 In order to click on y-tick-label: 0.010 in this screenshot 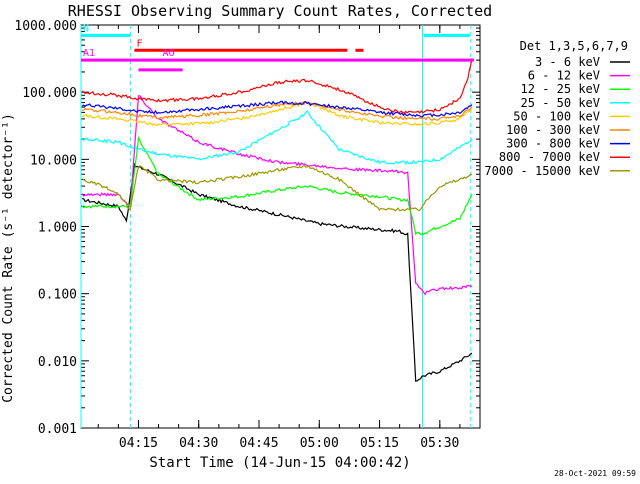, I will do `click(57, 362)`.